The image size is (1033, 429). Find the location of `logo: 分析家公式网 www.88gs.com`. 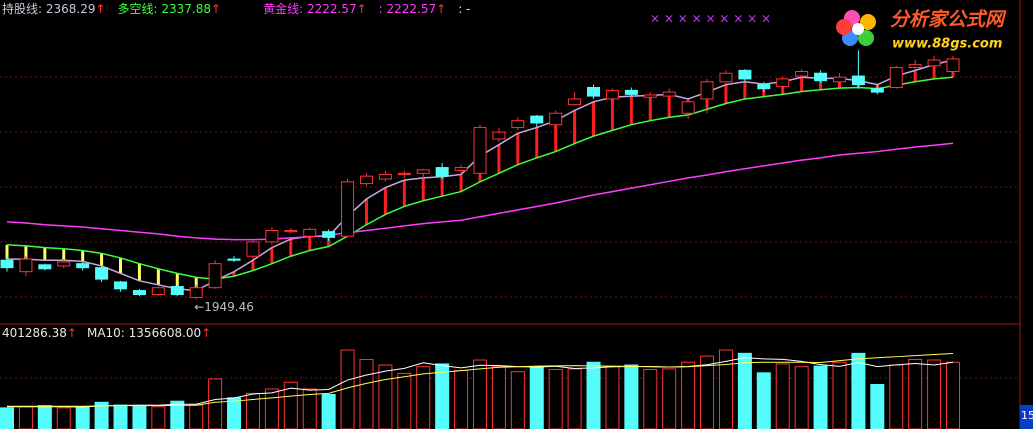

logo: 分析家公式网 www.88gs.com is located at coordinates (921, 30).